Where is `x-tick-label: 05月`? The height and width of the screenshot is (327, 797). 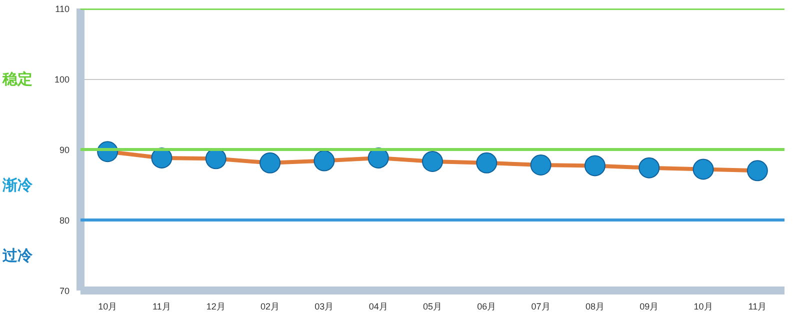 x-tick-label: 05月 is located at coordinates (432, 307).